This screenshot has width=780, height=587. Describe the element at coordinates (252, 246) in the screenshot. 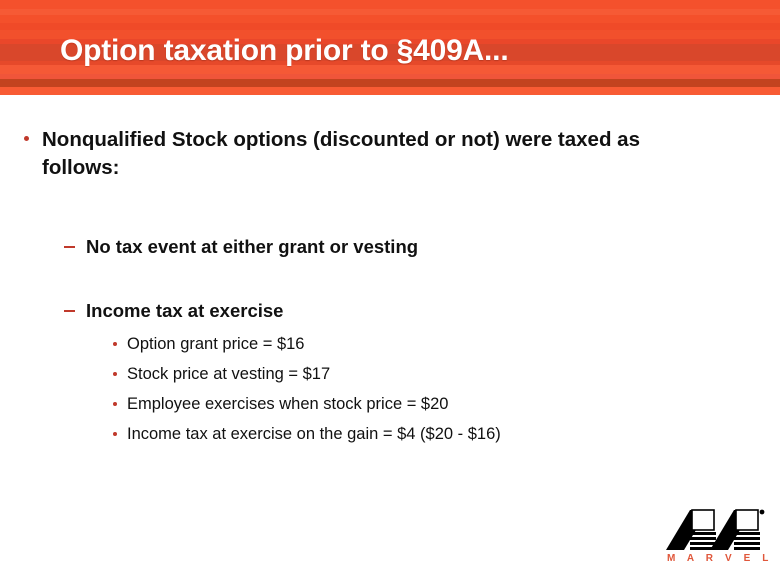

I see `bullet-level2-label: No tax event at either grant or vesting` at that location.